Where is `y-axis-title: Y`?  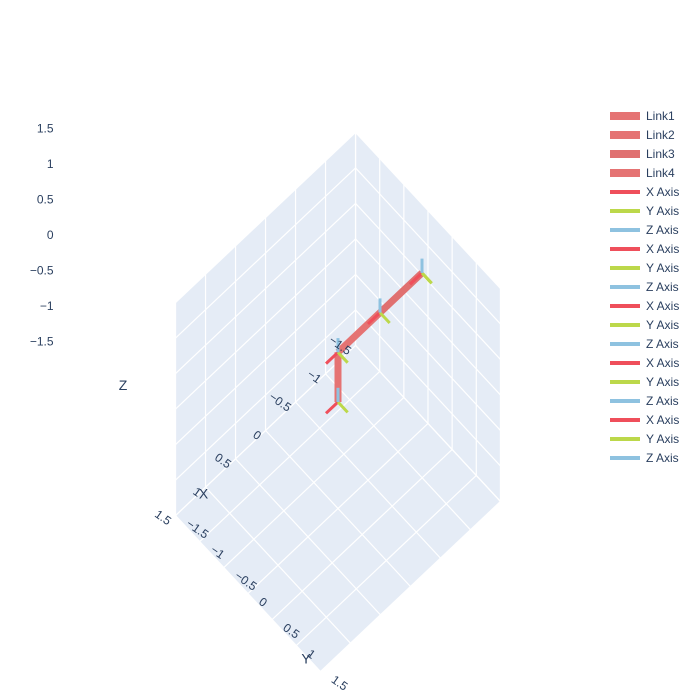
y-axis-title: Y is located at coordinates (306, 659).